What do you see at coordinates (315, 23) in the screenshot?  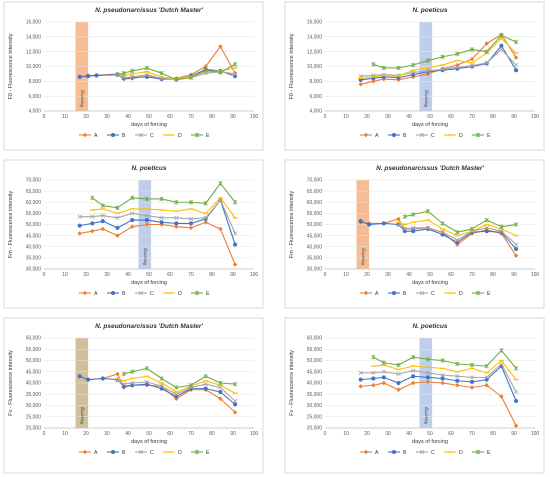 I see `y-tick-label: 16,000` at bounding box center [315, 23].